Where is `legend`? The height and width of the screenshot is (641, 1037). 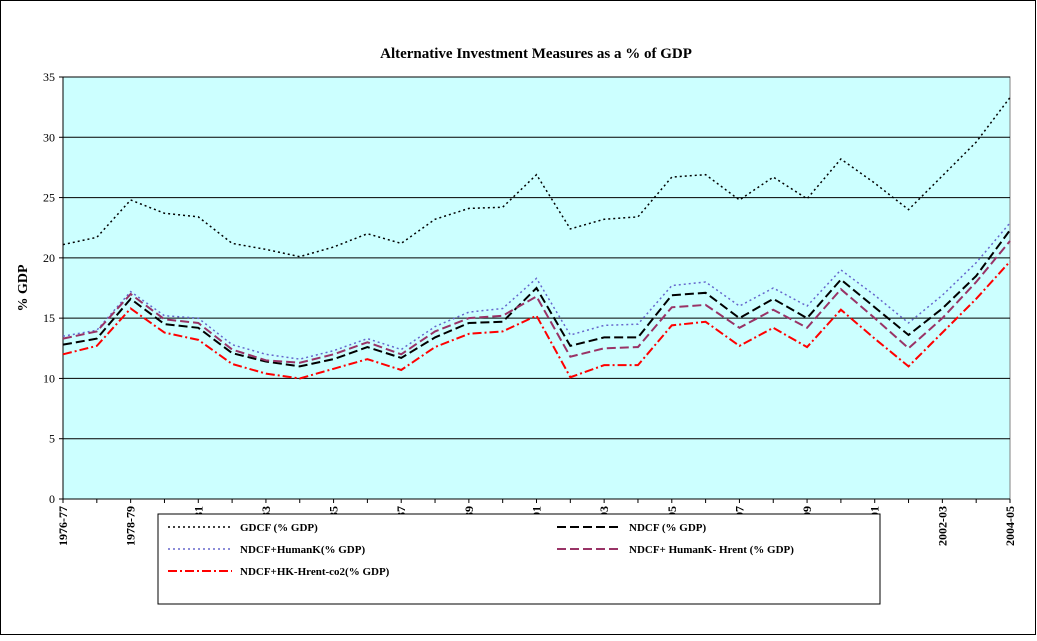 legend is located at coordinates (519, 559).